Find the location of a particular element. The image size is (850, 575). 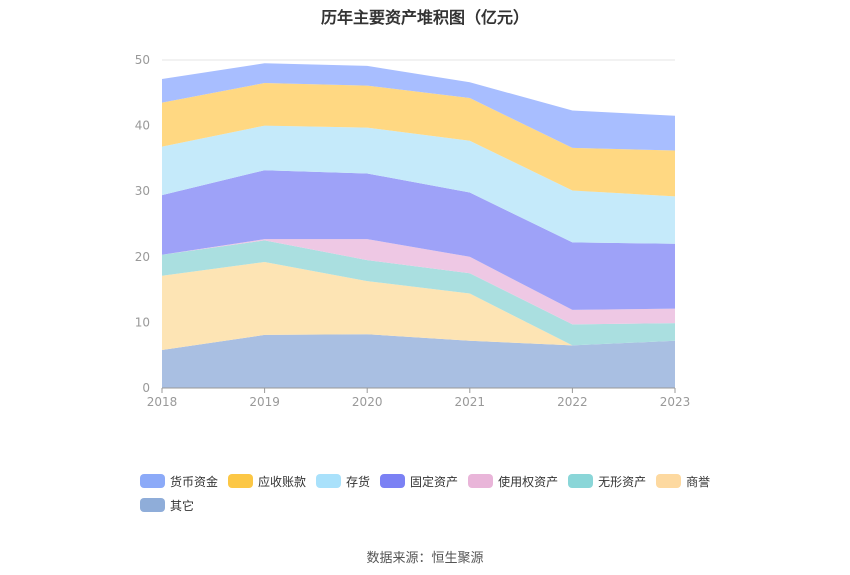

legend-item: 其它 is located at coordinates (167, 505).